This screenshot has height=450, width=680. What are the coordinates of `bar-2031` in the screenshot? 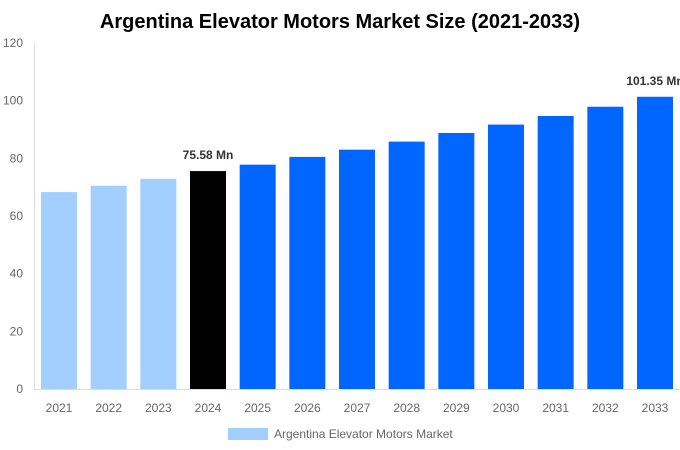 It's located at (555, 252).